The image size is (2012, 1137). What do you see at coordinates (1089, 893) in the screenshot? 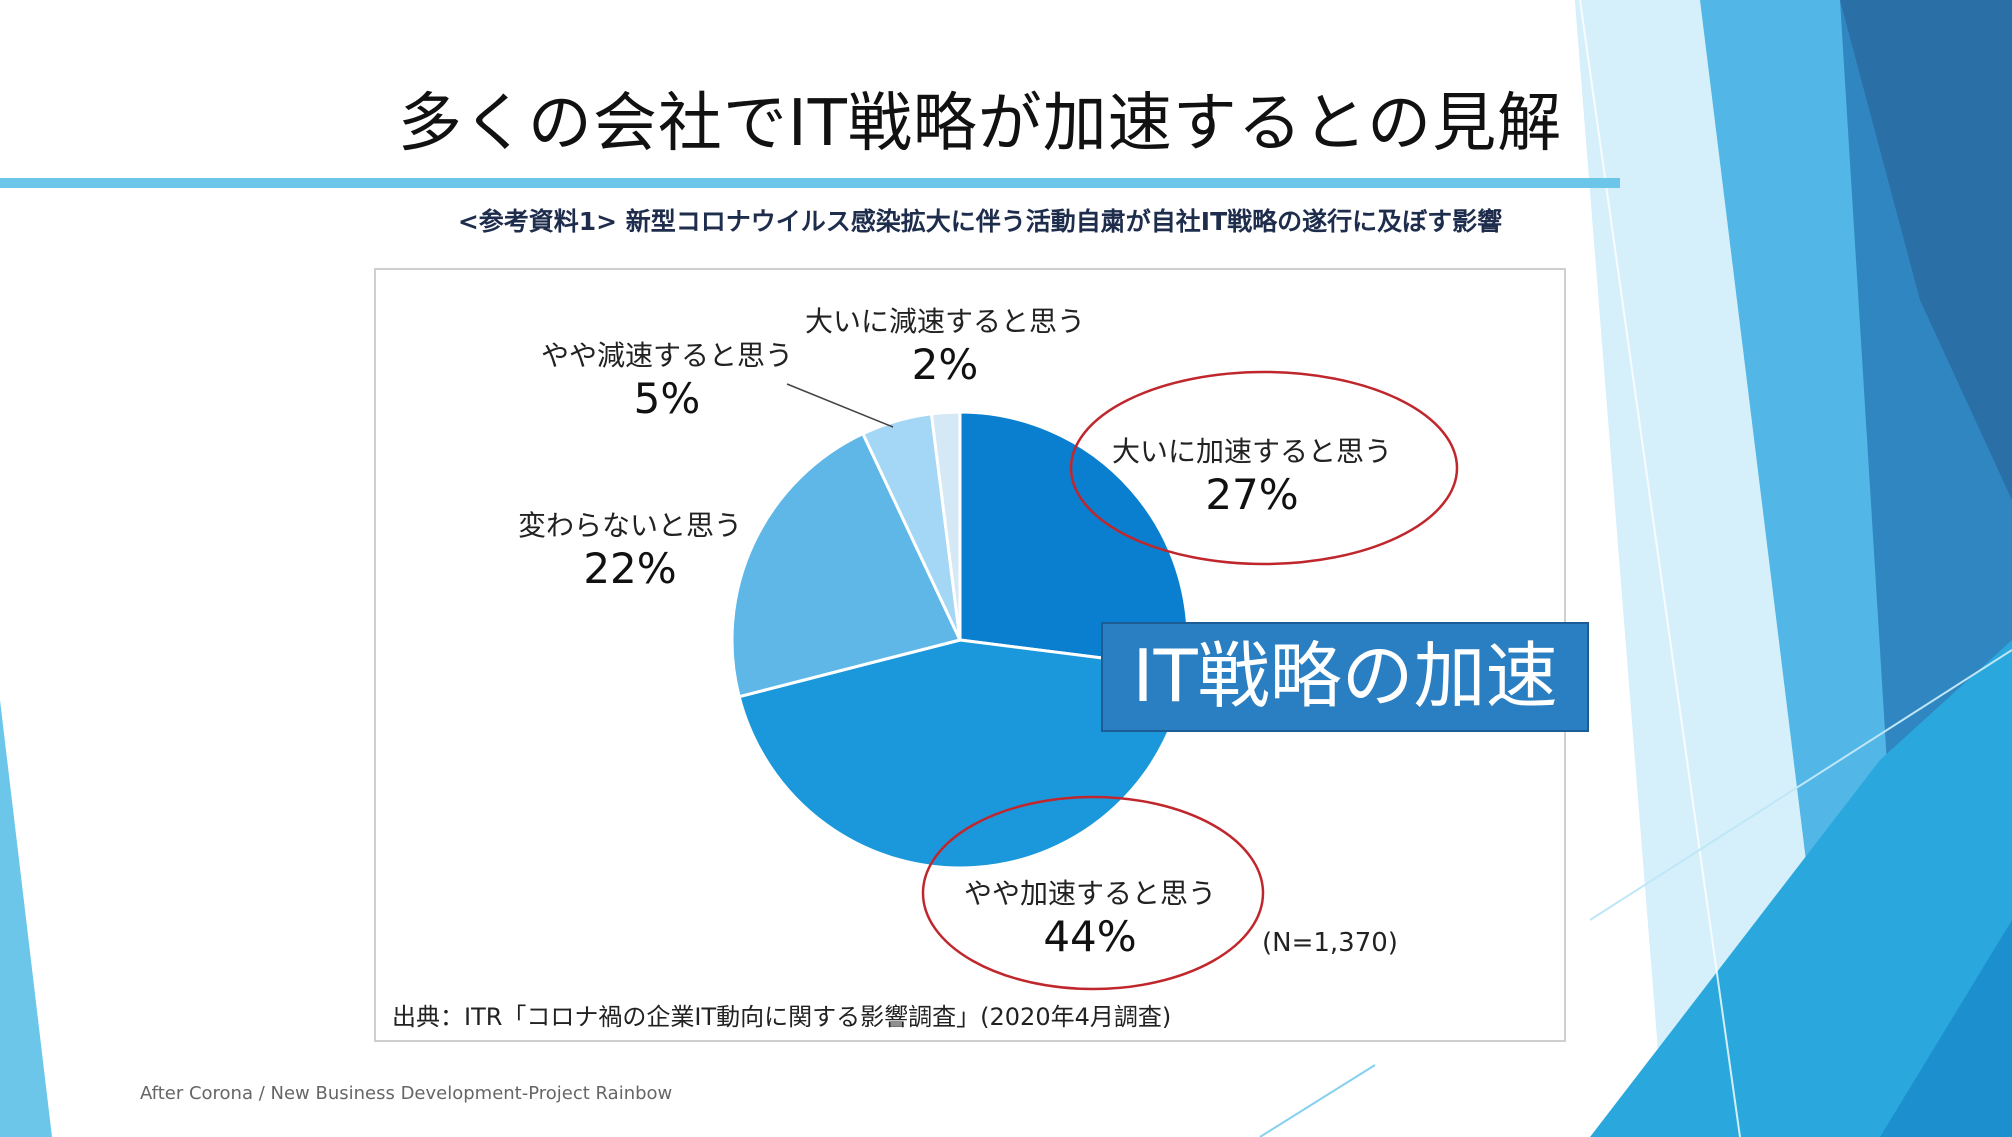
I see `category-label: やや加速すると思う` at bounding box center [1089, 893].